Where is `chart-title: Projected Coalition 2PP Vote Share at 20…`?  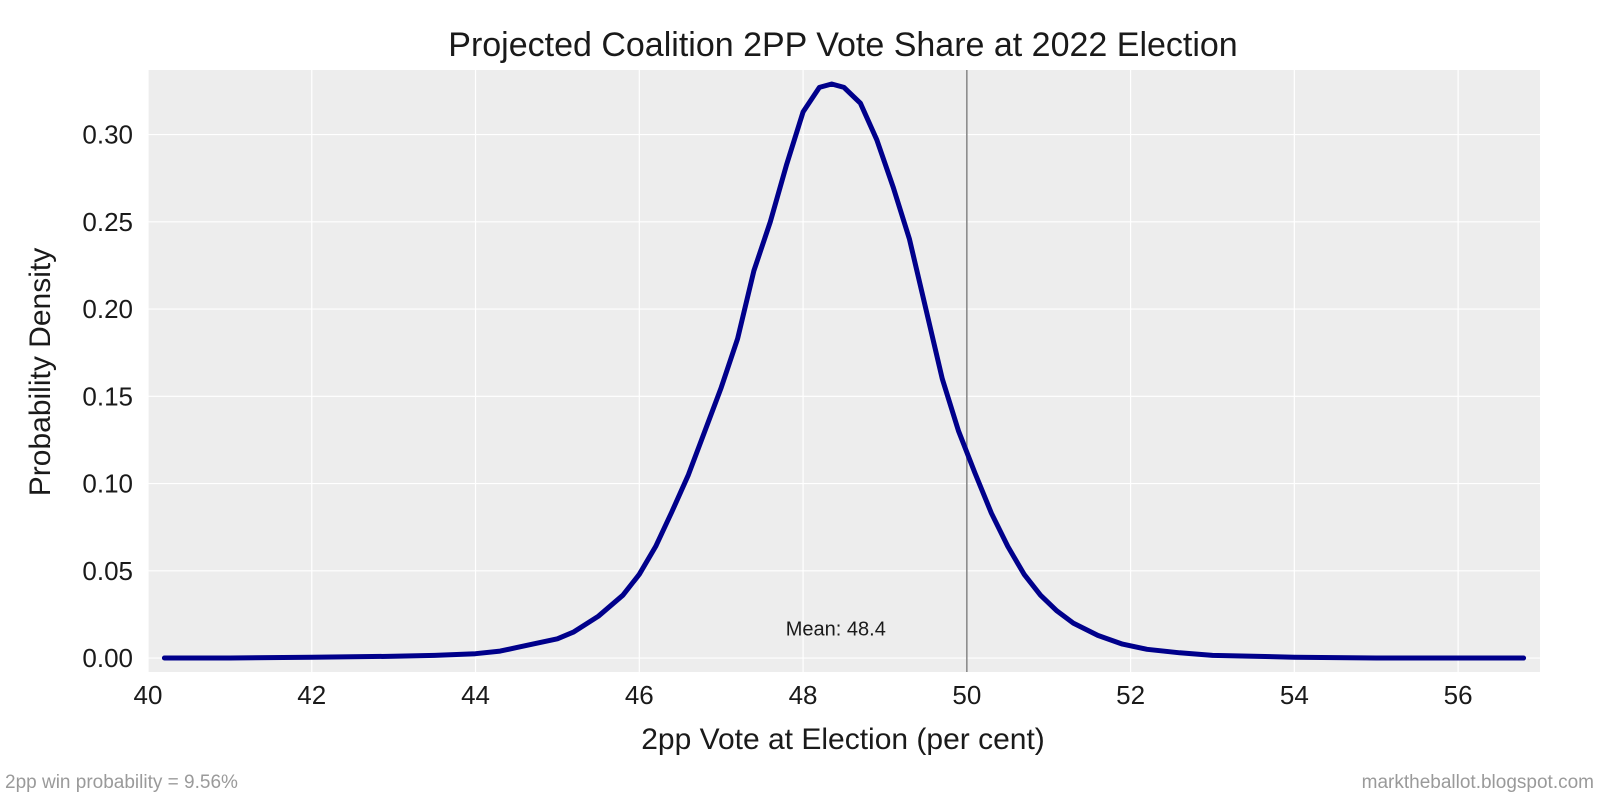
chart-title: Projected Coalition 2PP Vote Share at 20… is located at coordinates (842, 45).